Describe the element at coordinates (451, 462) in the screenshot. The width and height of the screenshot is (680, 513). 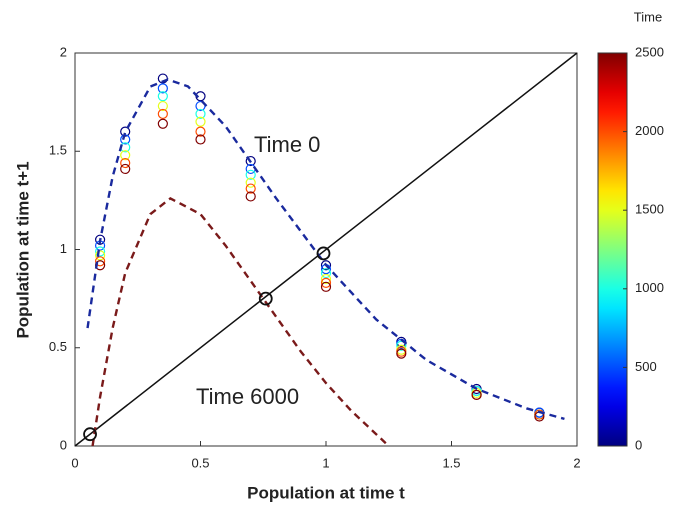
I see `x-tick-label: 1.5` at that location.